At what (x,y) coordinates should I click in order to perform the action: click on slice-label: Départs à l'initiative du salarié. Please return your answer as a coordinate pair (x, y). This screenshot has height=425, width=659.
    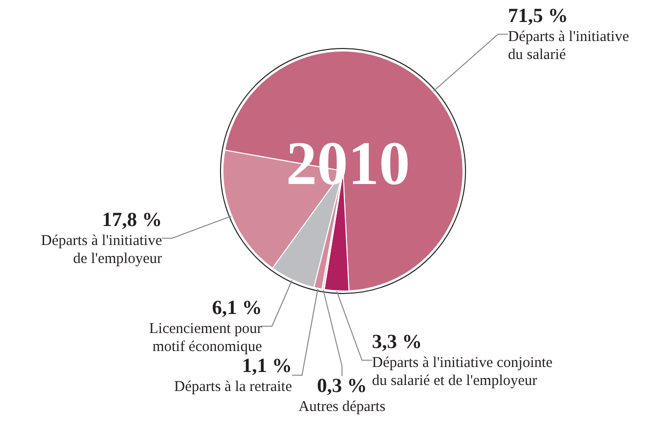
    Looking at the image, I should click on (569, 46).